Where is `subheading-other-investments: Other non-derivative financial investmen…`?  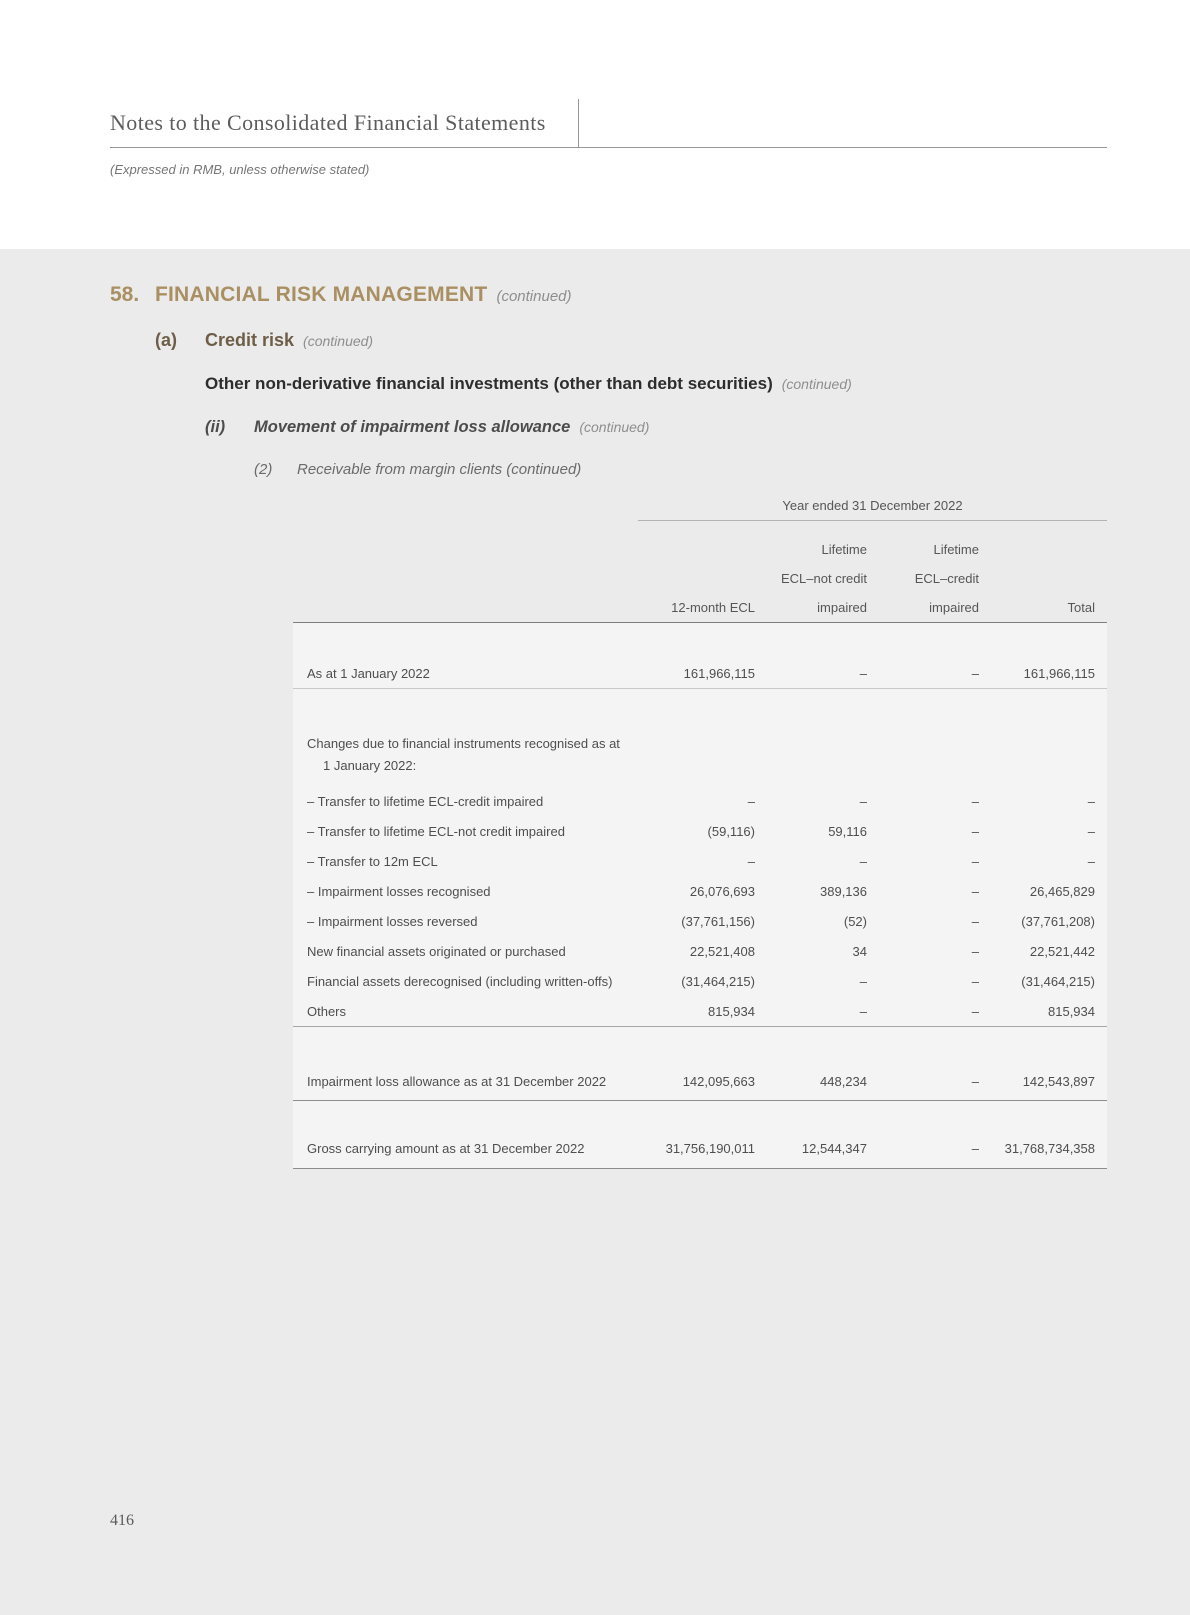
subheading-other-investments: Other non-derivative financial investmen… is located at coordinates (528, 384).